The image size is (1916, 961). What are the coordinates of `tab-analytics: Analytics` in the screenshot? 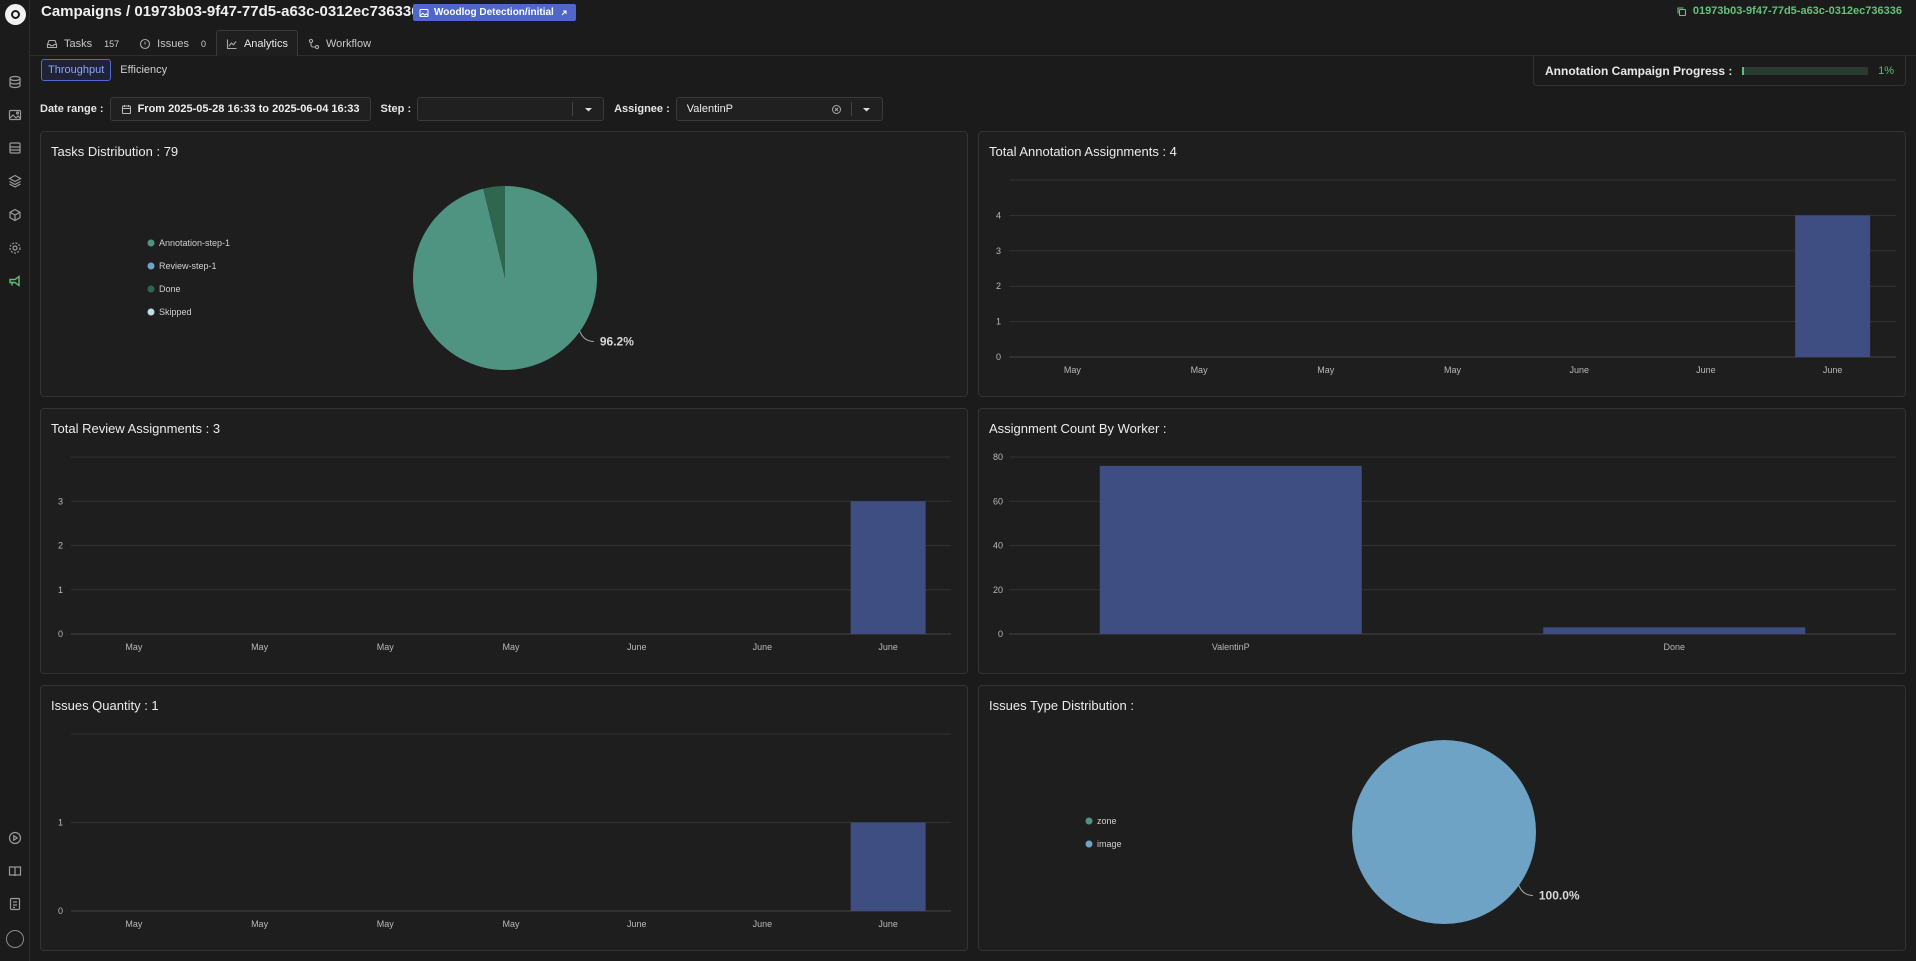 It's located at (256, 43).